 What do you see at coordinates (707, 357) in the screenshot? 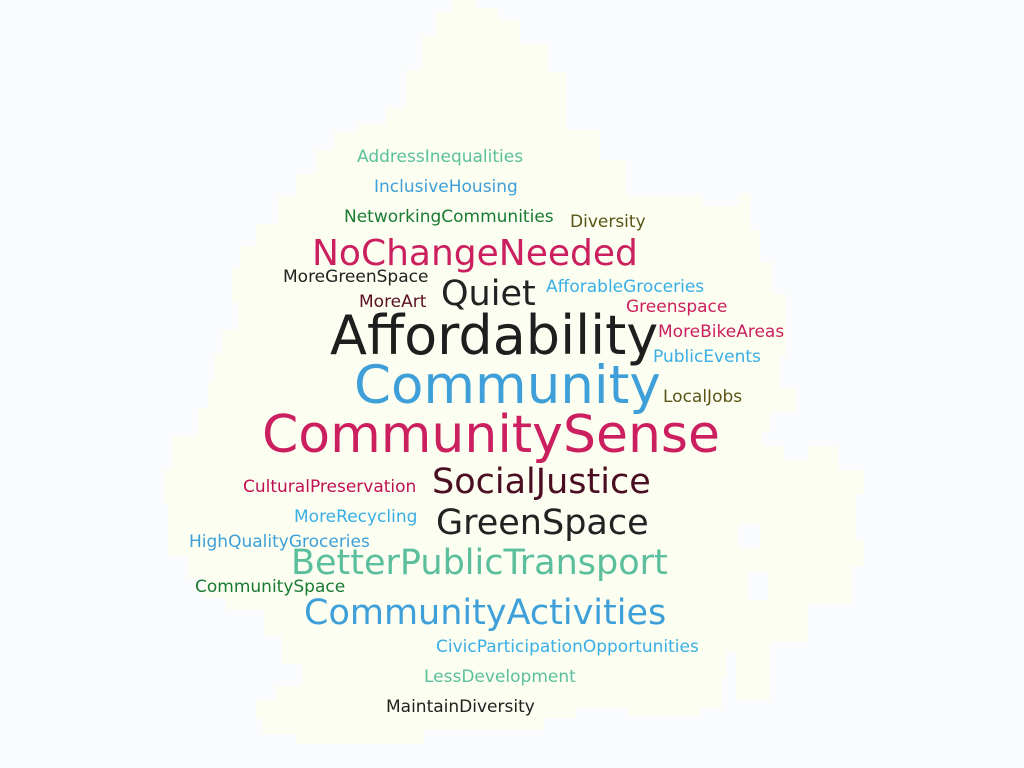
I see `word-public-events: PublicEvents` at bounding box center [707, 357].